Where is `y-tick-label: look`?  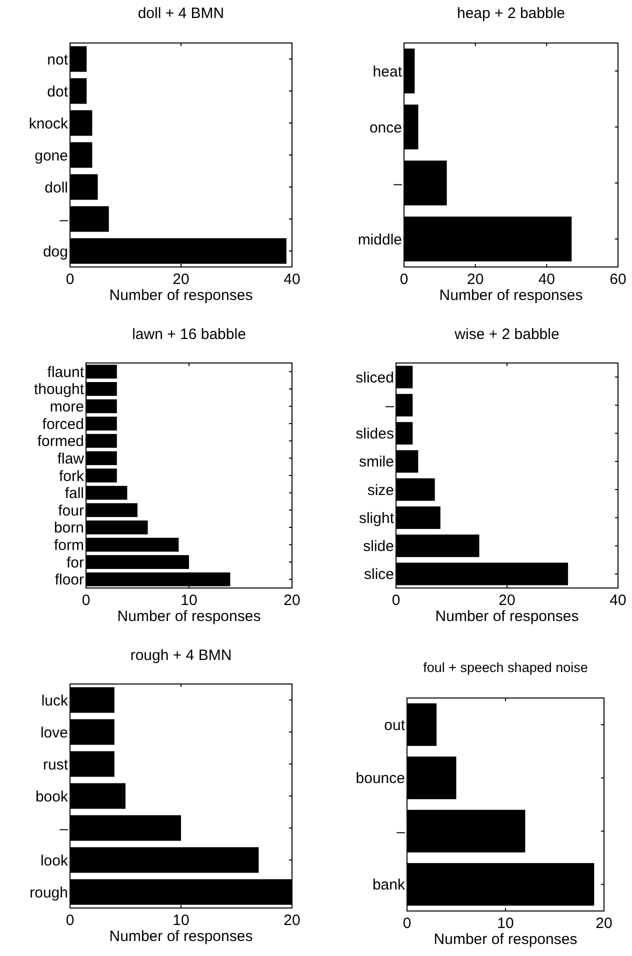 y-tick-label: look is located at coordinates (54, 861).